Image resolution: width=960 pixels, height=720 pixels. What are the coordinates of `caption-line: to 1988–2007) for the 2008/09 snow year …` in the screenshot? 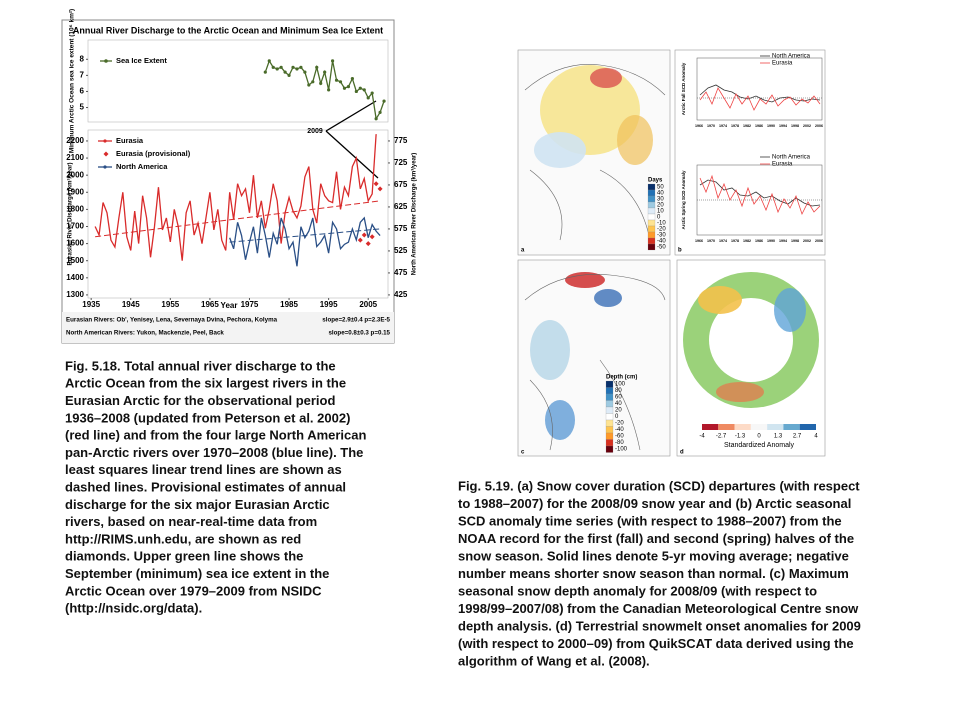 It's located at (654, 503).